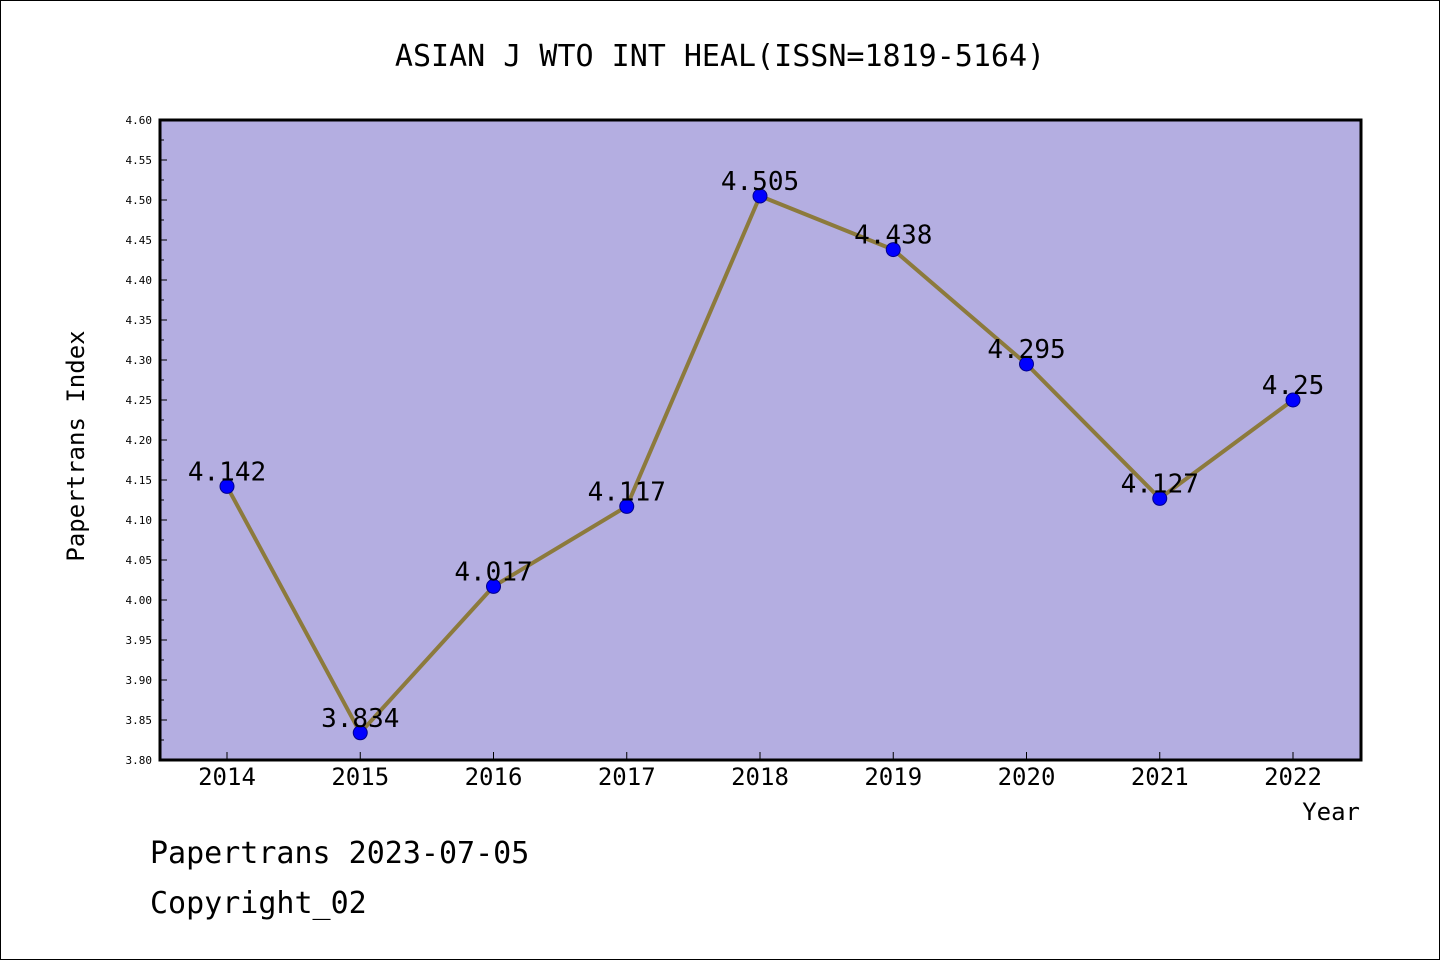  Describe the element at coordinates (76, 445) in the screenshot. I see `y-axis-label: Papertrans Index` at that location.